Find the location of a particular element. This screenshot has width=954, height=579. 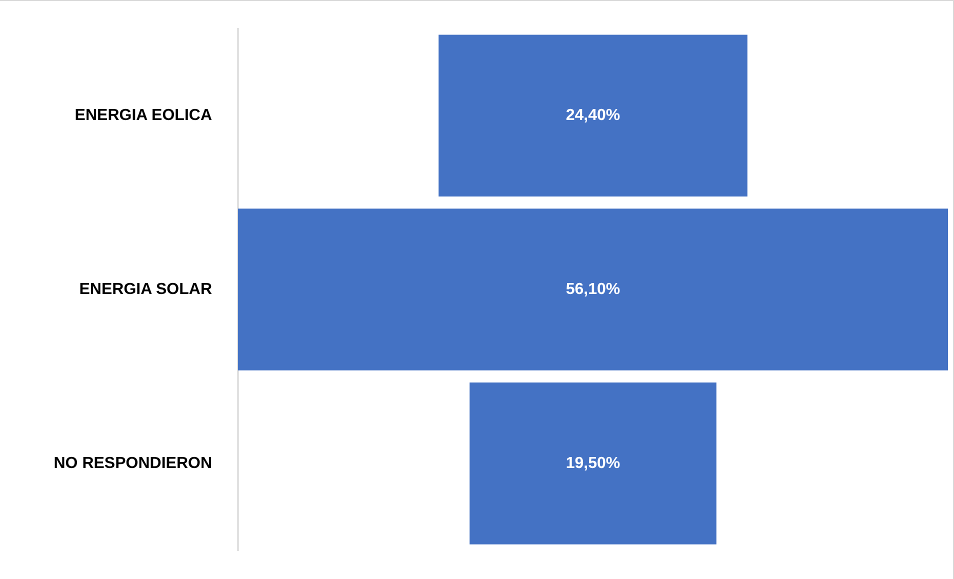

category-label: NO RESPONDIERON is located at coordinates (133, 463).